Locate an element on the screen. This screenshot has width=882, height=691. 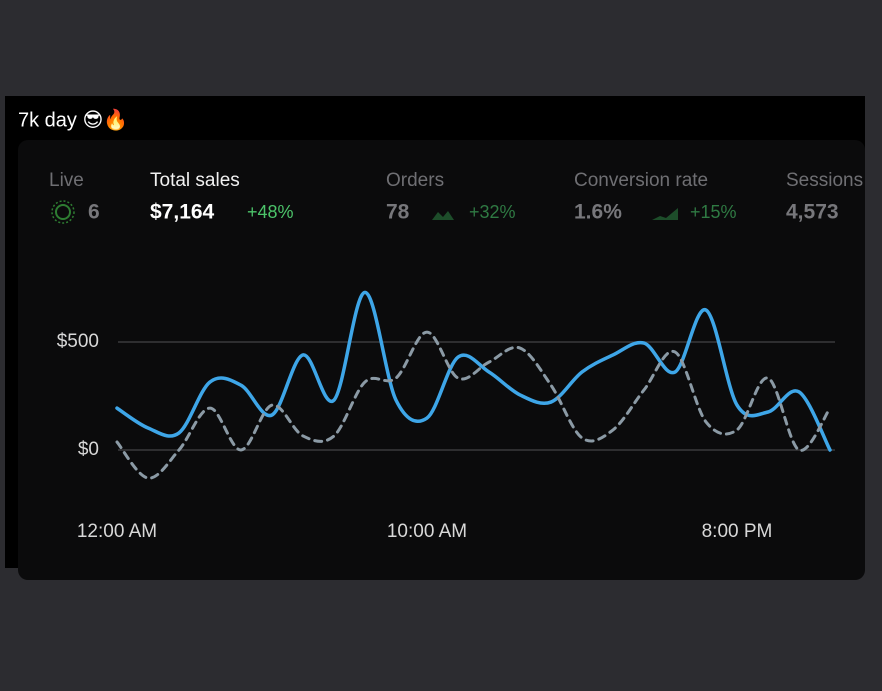
stat-label: Live is located at coordinates (66, 180).